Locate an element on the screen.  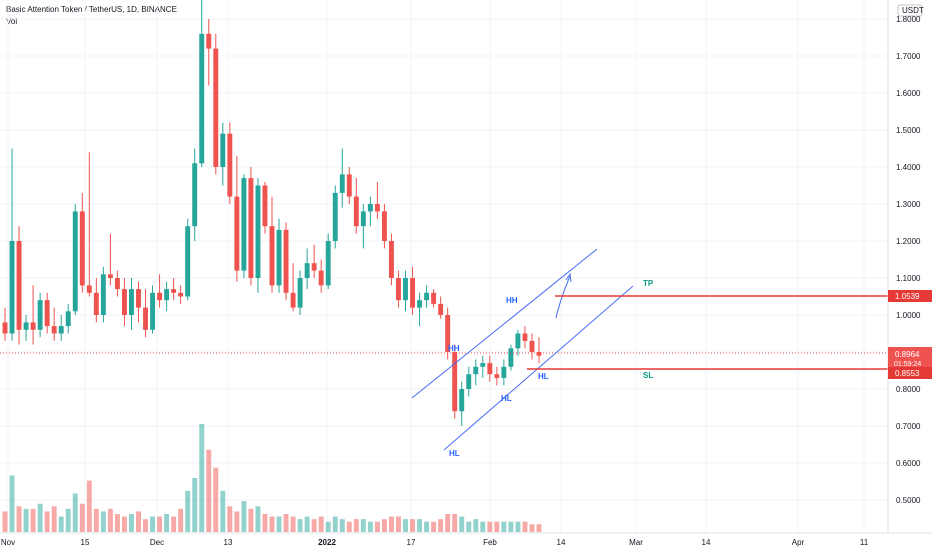
volume-indicator-label: Vol is located at coordinates (12, 21).